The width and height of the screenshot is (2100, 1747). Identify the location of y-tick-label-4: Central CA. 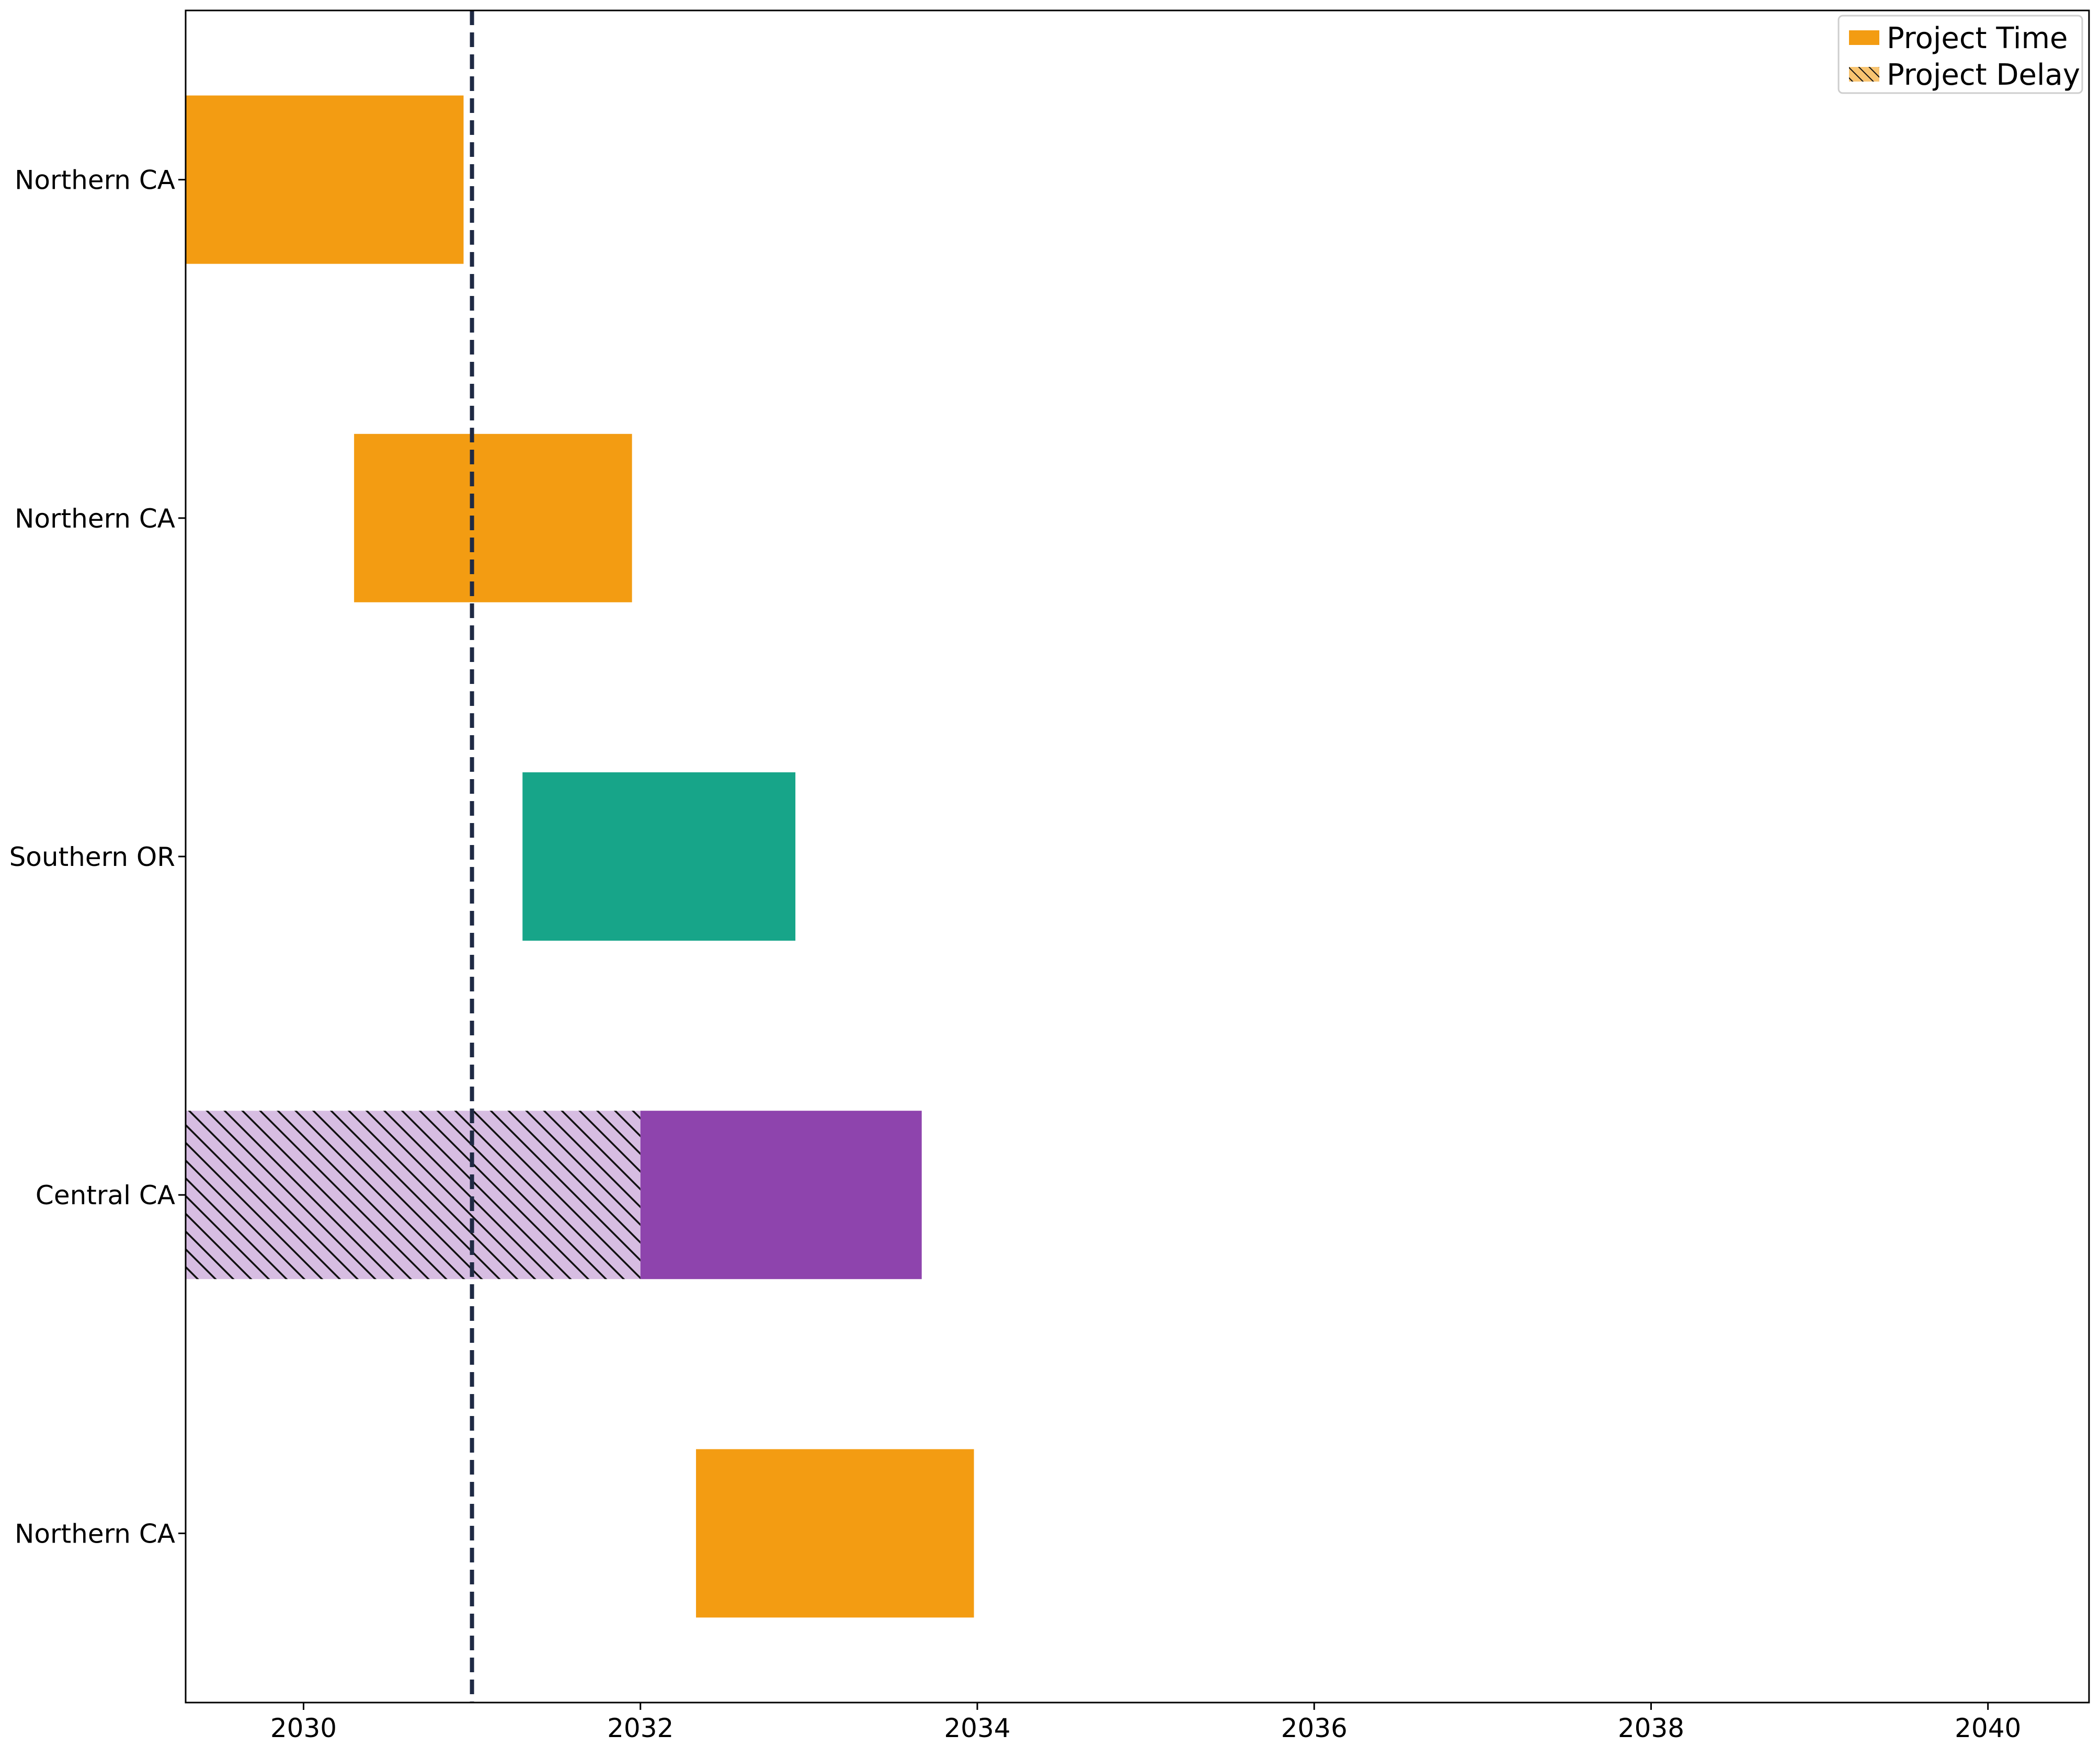
(105, 1196).